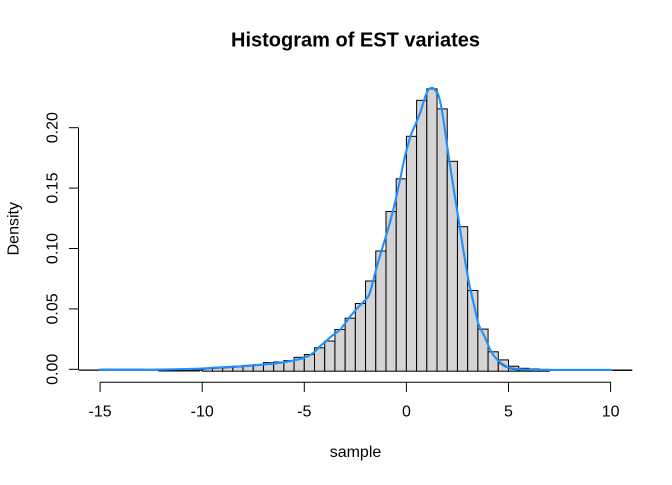 This screenshot has height=485, width=672. What do you see at coordinates (100, 412) in the screenshot?
I see `svg-text: -15` at bounding box center [100, 412].